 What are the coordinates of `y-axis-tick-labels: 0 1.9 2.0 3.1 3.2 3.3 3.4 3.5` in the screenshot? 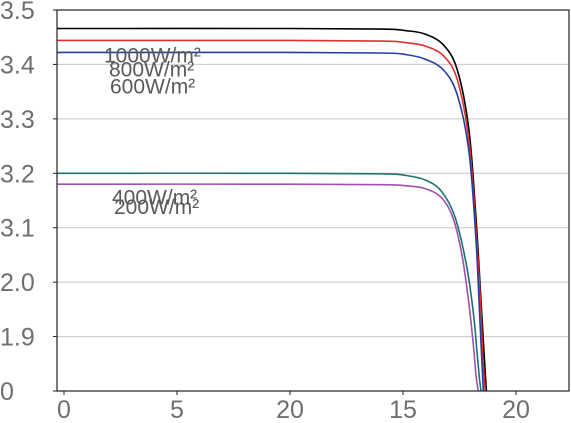 It's located at (17, 203).